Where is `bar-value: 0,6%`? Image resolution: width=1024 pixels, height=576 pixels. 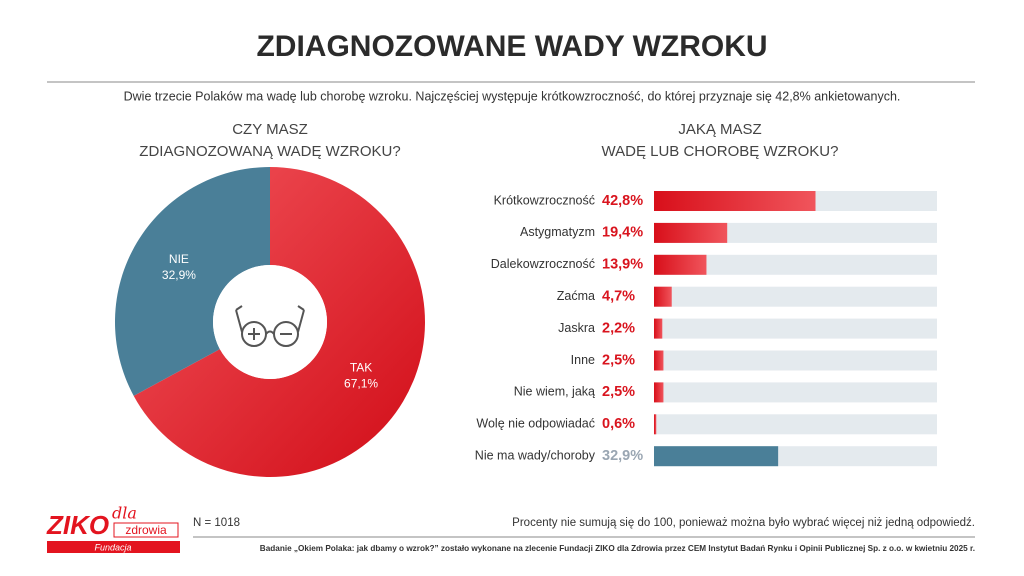
bar-value: 0,6% is located at coordinates (618, 424).